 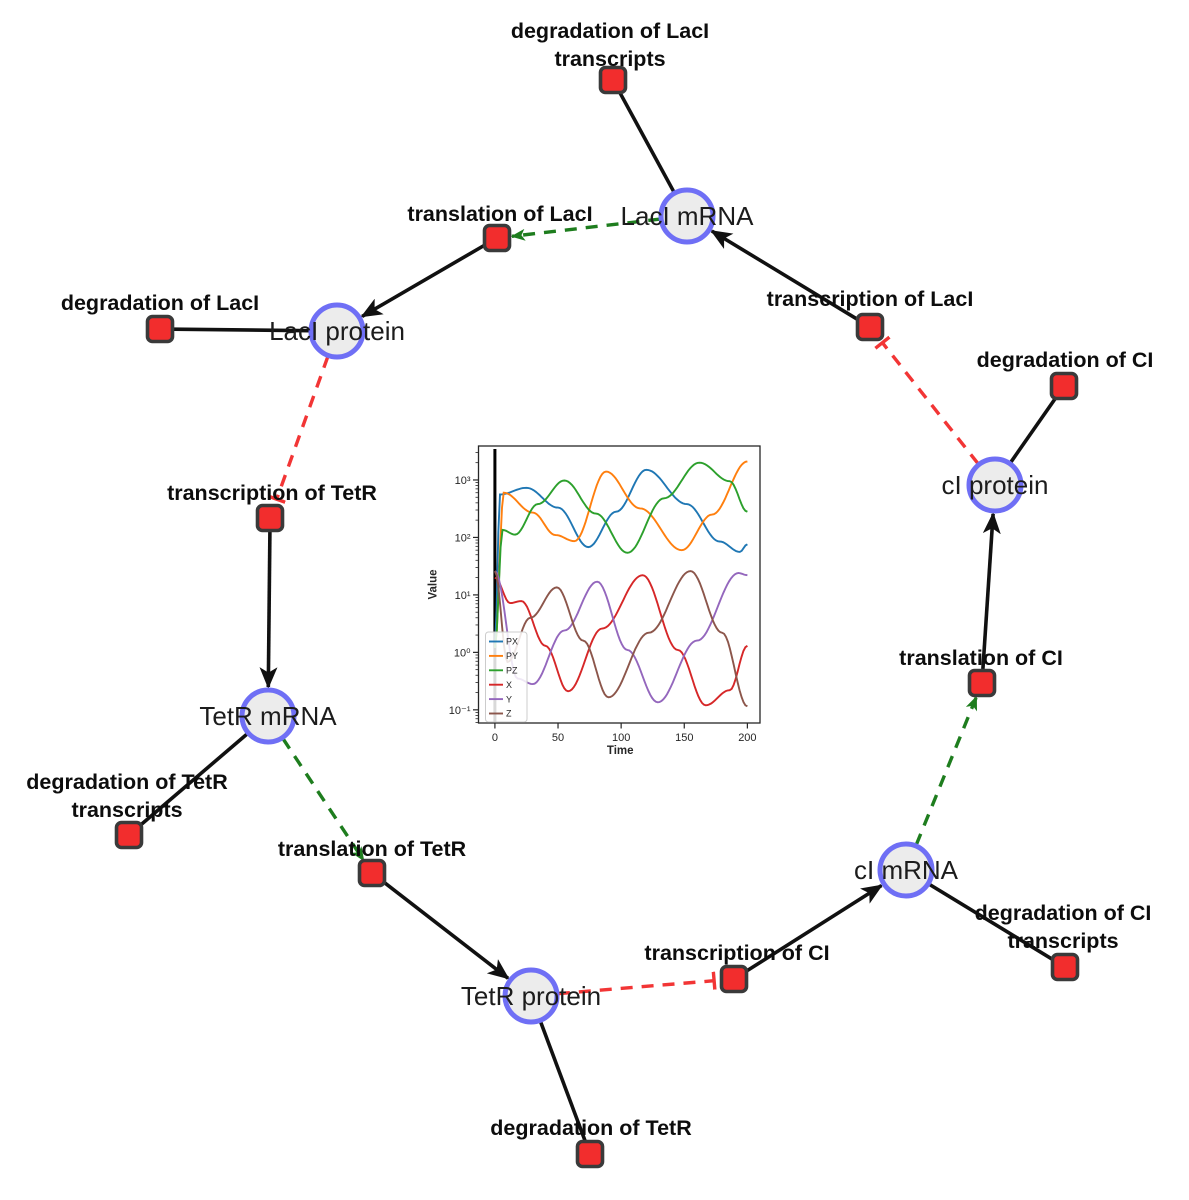 I want to click on reaction-node-deg_tetR, so click(x=590, y=1154).